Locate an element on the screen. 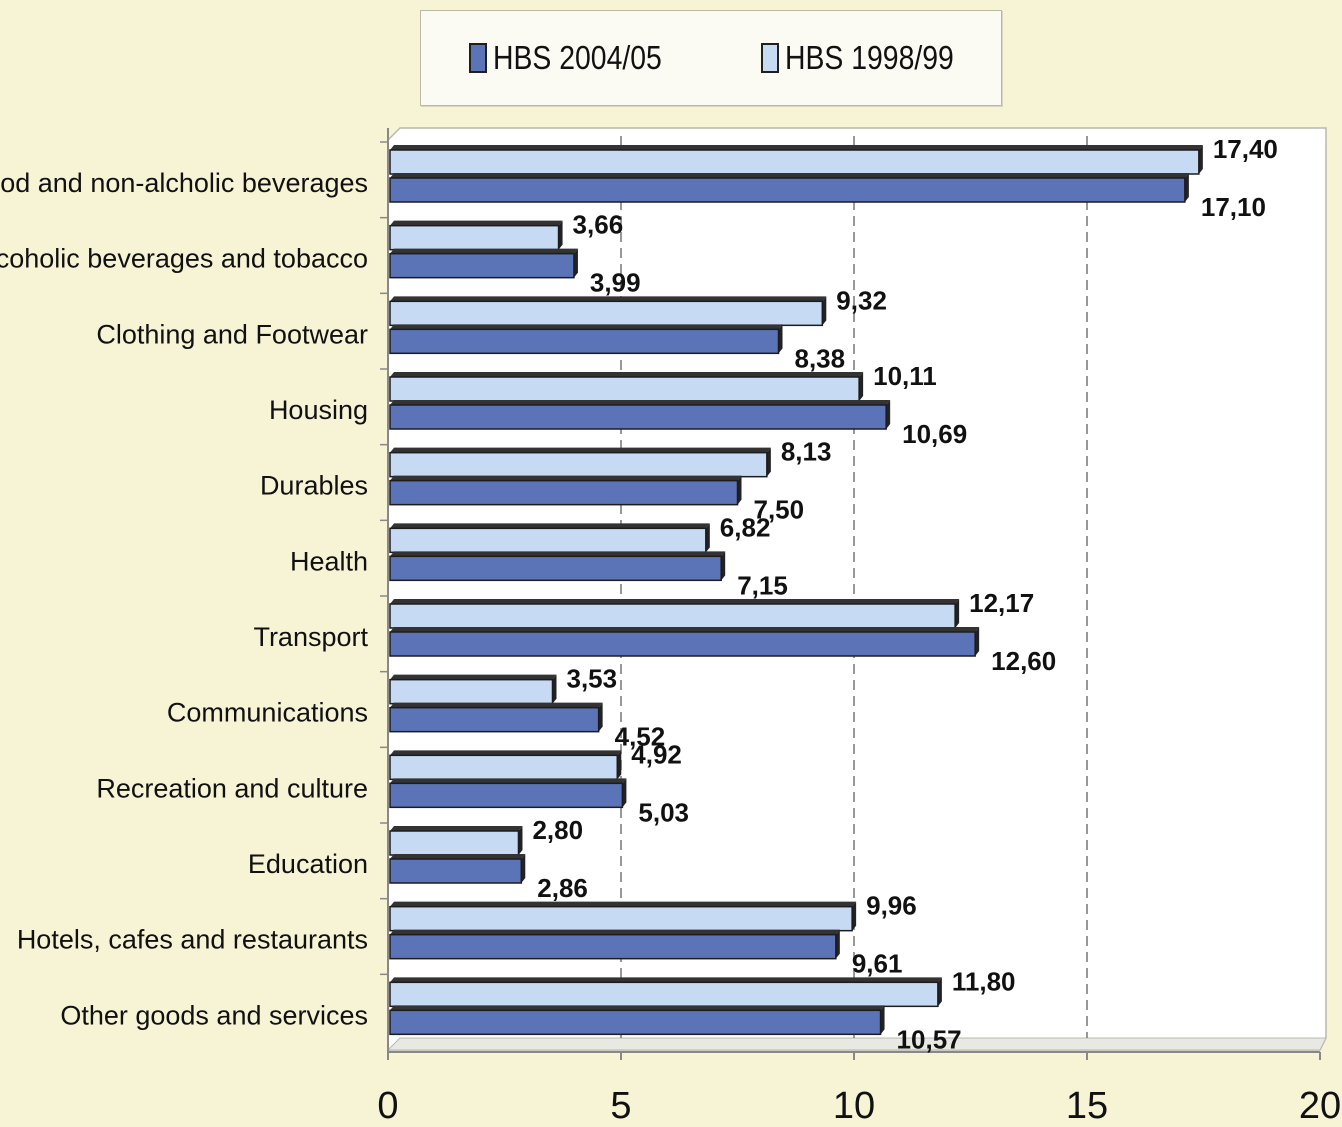  value-label-hbs-2004-05-communications: 4,52 is located at coordinates (640, 737).